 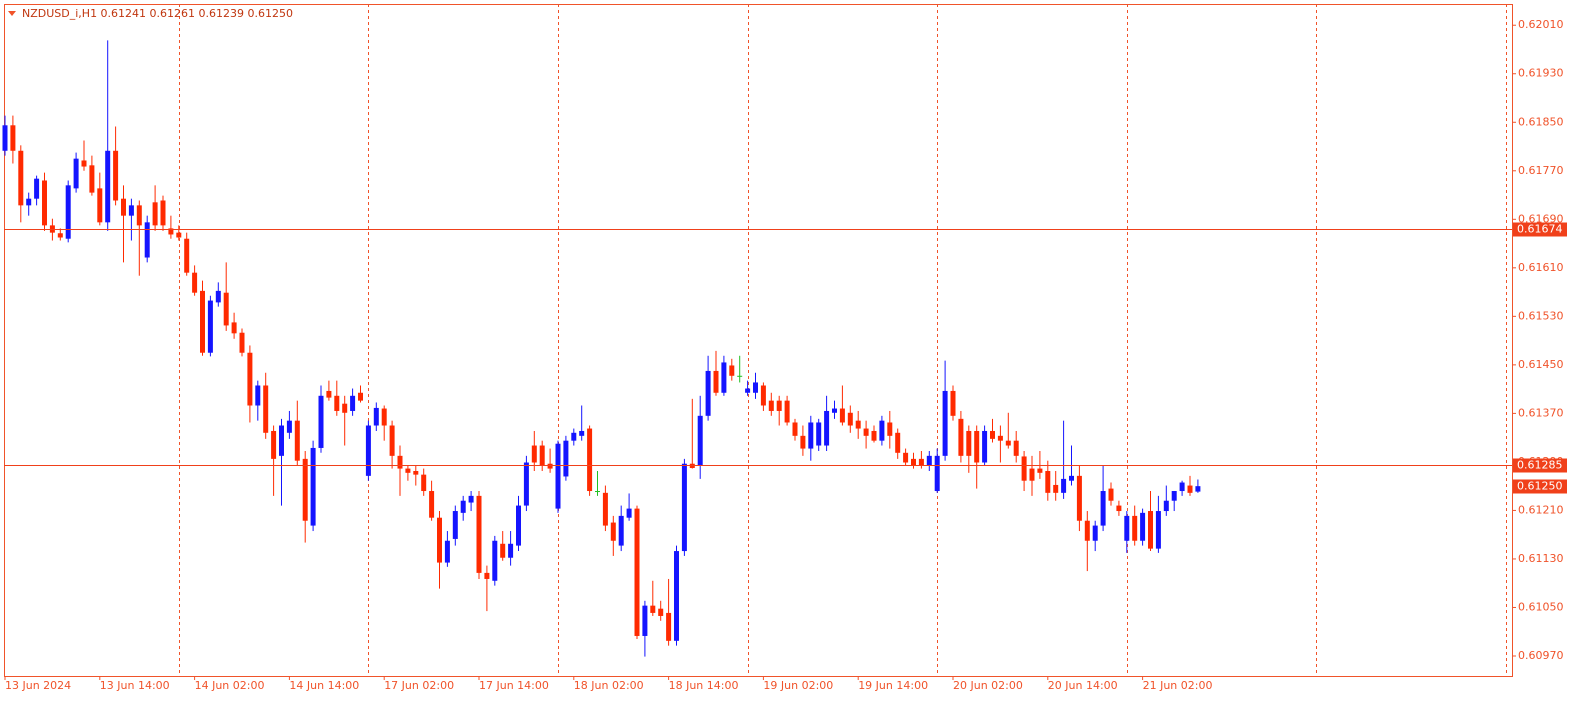 I want to click on title-arrow, so click(x=12, y=13).